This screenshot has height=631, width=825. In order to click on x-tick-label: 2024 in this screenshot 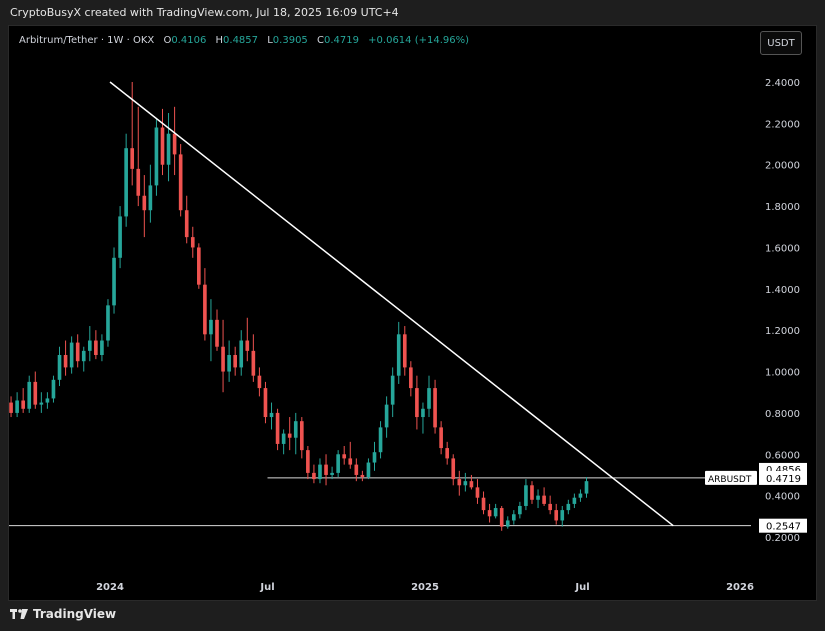, I will do `click(110, 587)`.